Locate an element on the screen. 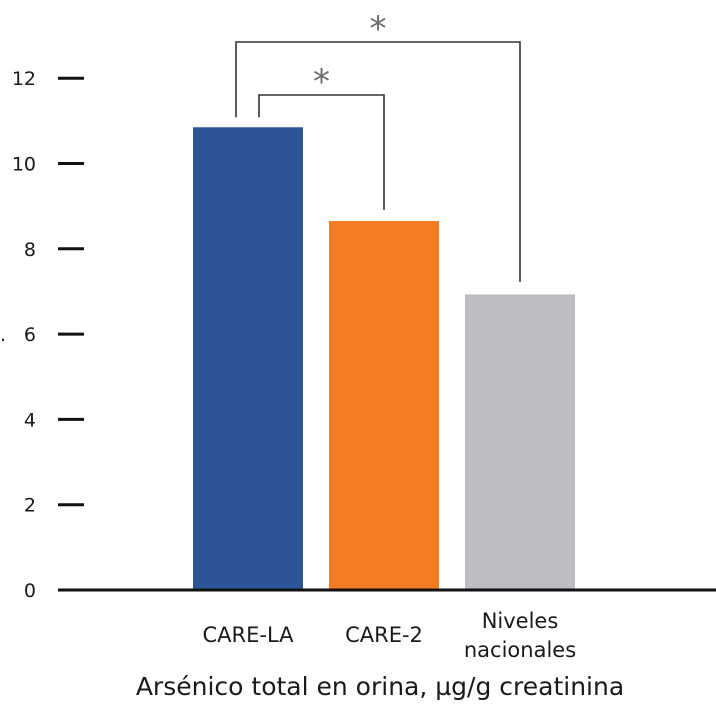 The width and height of the screenshot is (716, 708). y-tick-label: 0 is located at coordinates (30, 591).